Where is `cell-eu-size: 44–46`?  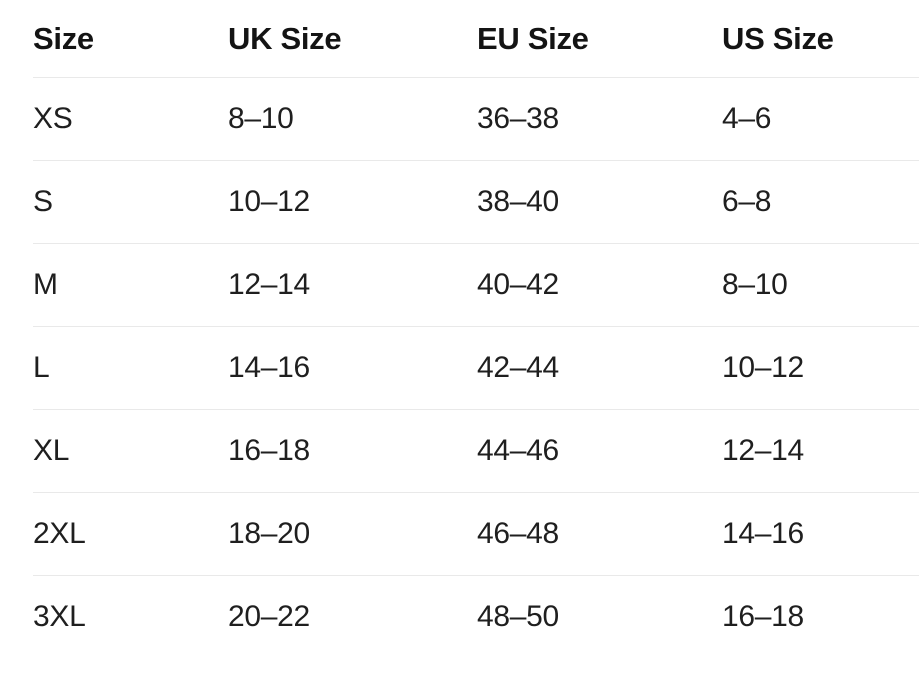 cell-eu-size: 44–46 is located at coordinates (518, 450).